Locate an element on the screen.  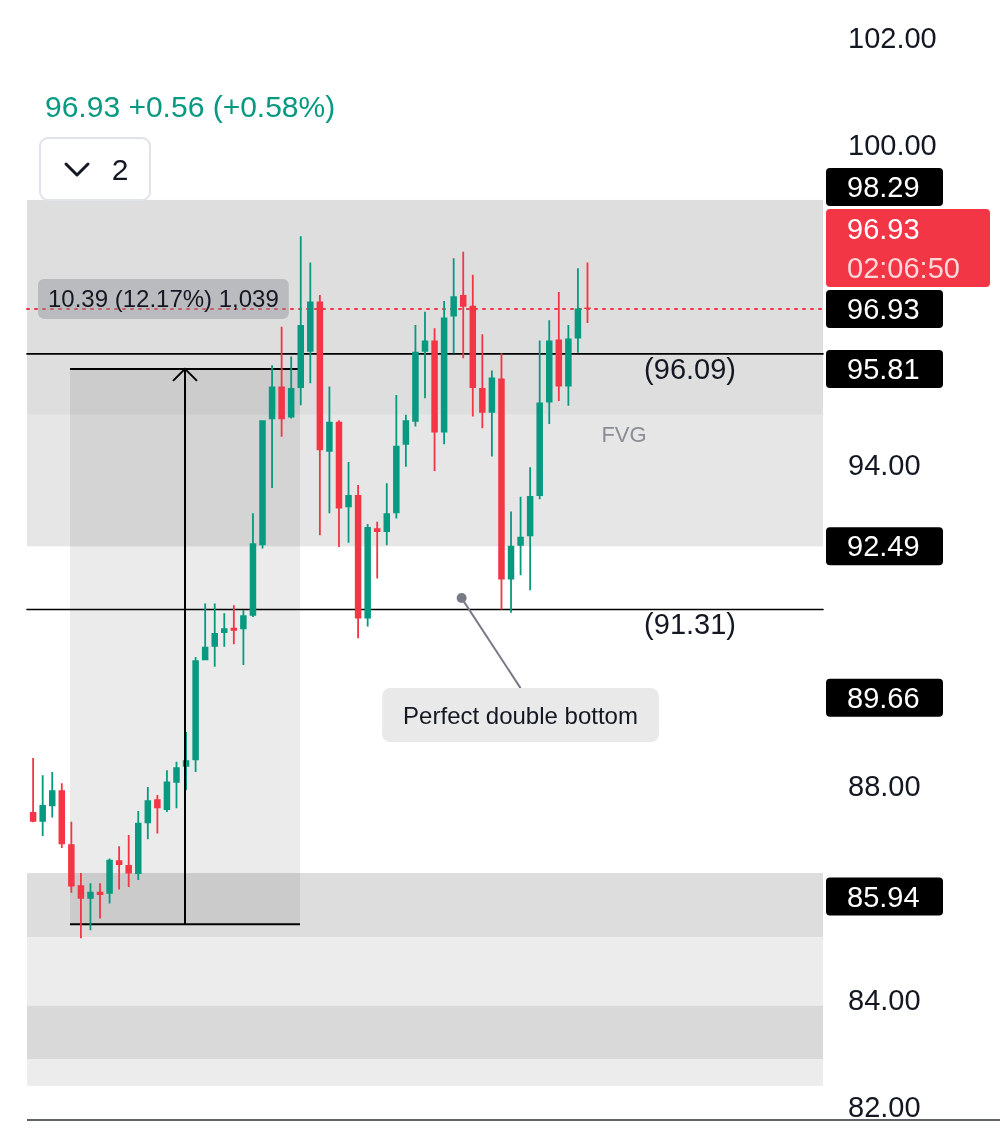
y-tick-label: 102.00 is located at coordinates (892, 37).